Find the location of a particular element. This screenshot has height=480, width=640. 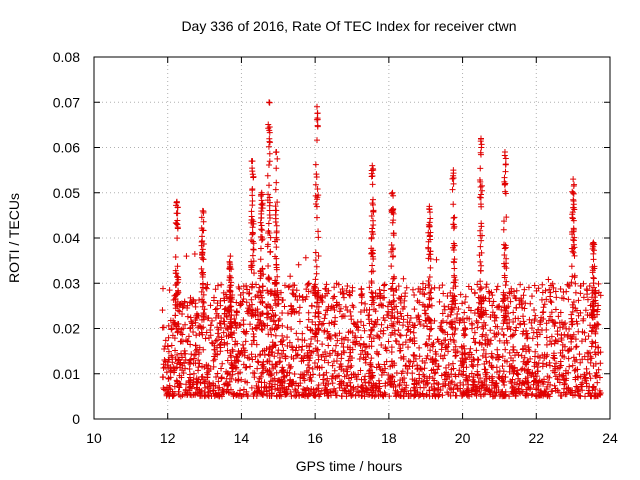

y-tick-label: 0.02 is located at coordinates (66, 329).